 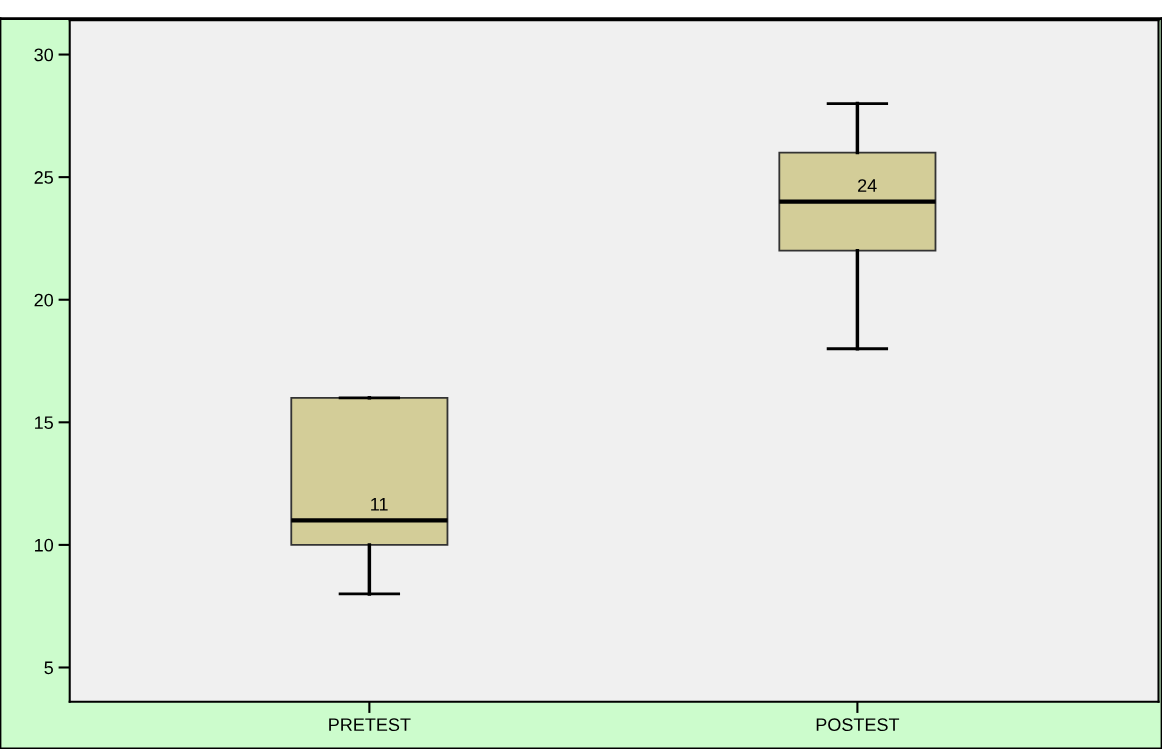 What do you see at coordinates (44, 300) in the screenshot?
I see `y-tick-label: 20` at bounding box center [44, 300].